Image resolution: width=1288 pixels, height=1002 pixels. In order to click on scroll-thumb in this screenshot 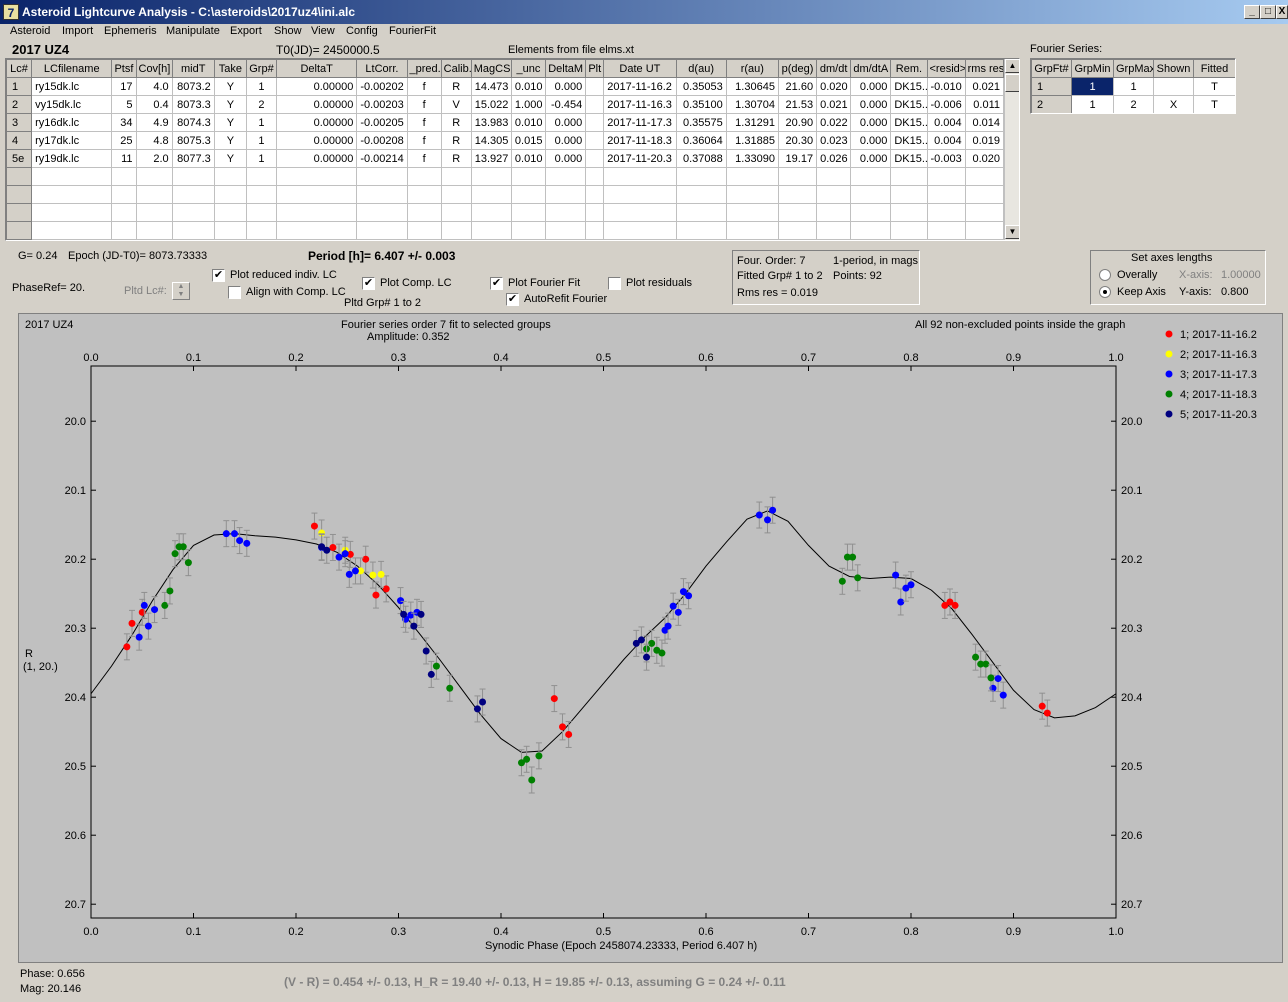, I will do `click(1012, 83)`.